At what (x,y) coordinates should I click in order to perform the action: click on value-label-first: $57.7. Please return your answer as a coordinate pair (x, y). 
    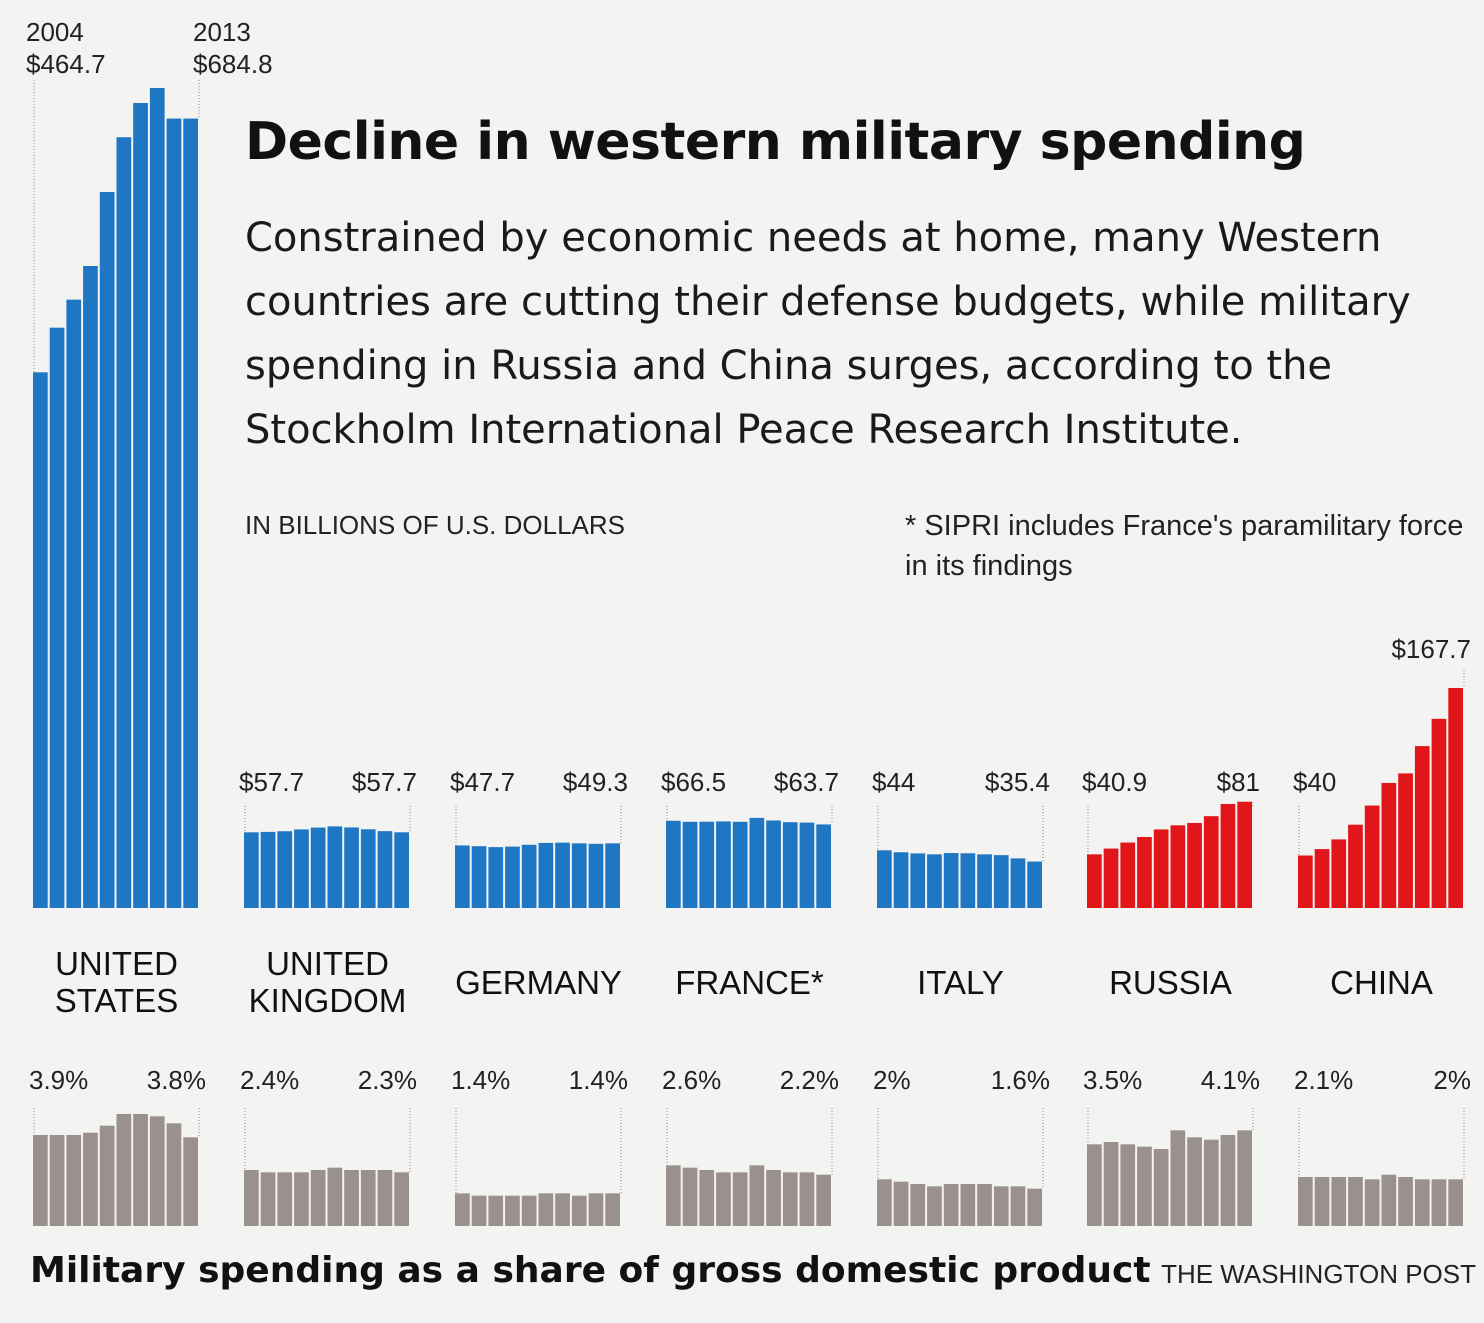
    Looking at the image, I should click on (271, 782).